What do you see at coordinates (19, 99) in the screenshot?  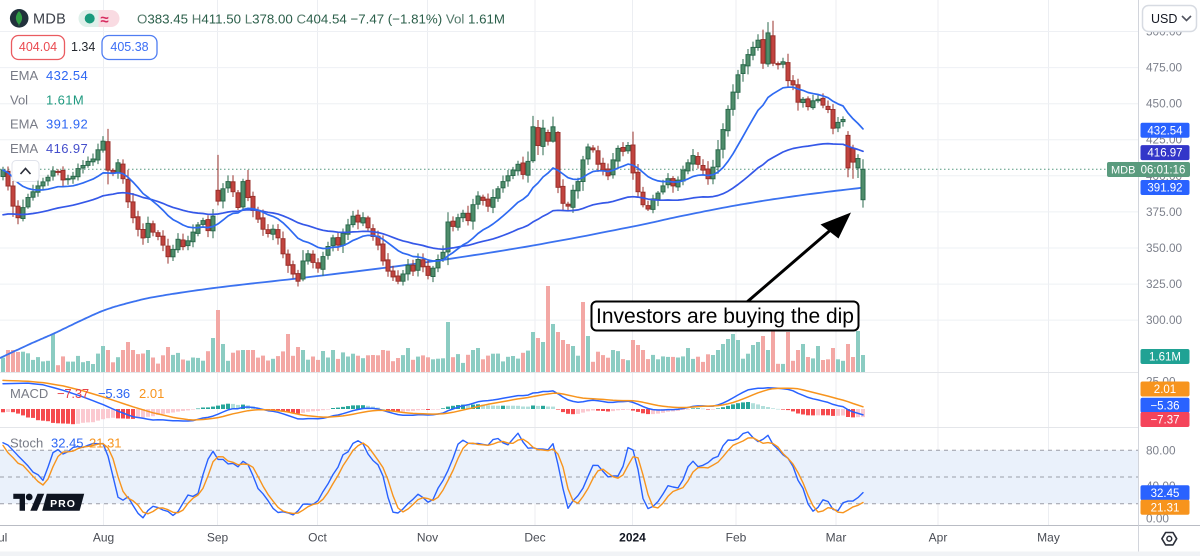 I see `svg-text: Vol` at bounding box center [19, 99].